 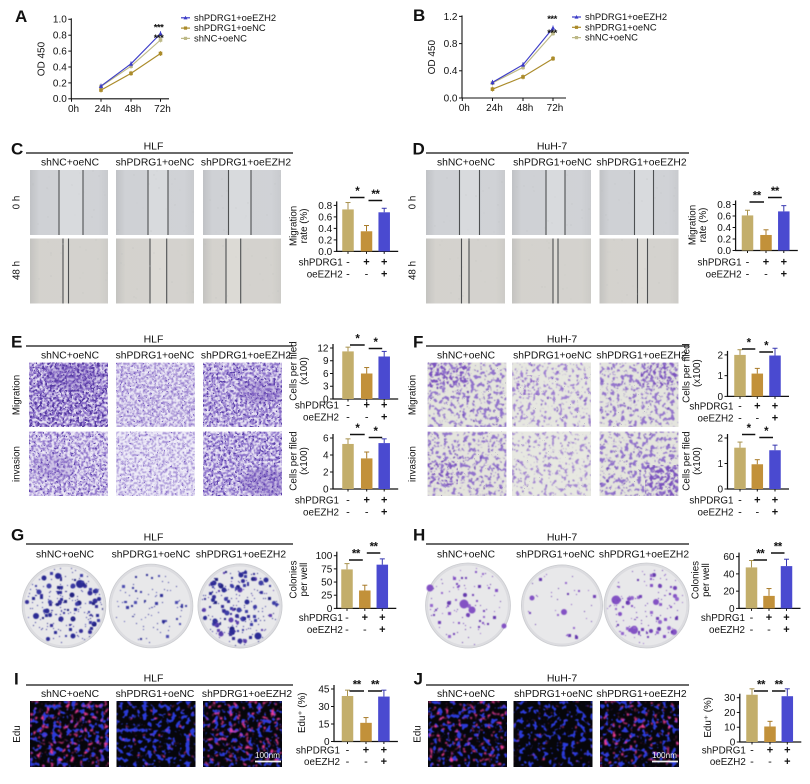 What do you see at coordinates (494, 108) in the screenshot?
I see `svg-text: 24h` at bounding box center [494, 108].